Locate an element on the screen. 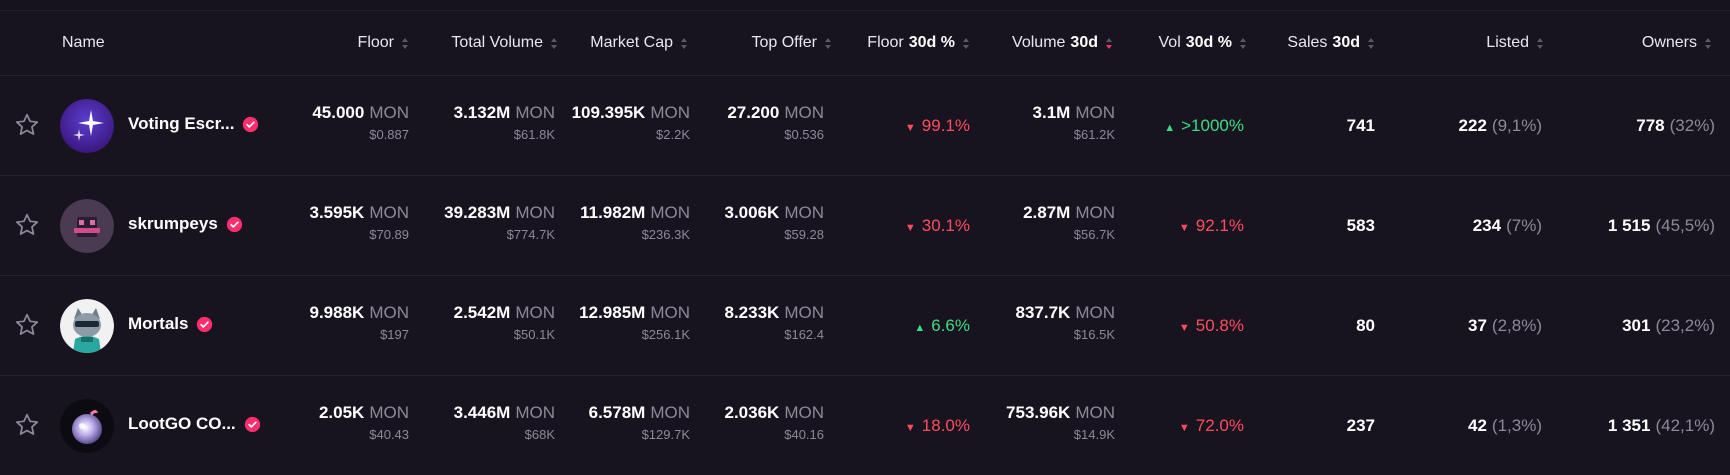  total-volume-cell: 3.446M MON $68K is located at coordinates (504, 422).